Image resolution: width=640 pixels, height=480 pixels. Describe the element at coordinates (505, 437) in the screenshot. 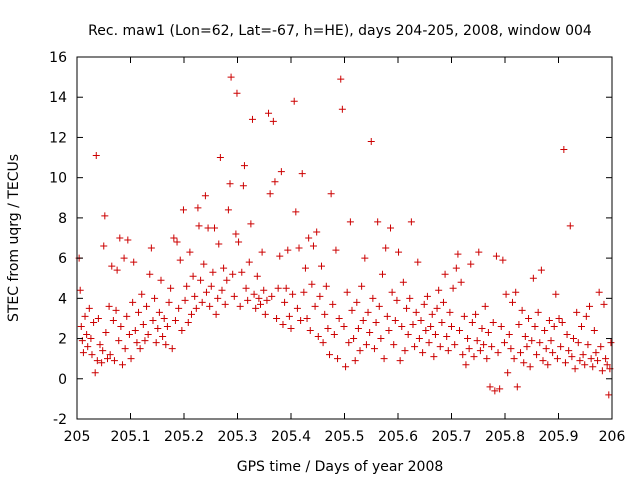

I see `x-tick-label: 205.8` at that location.